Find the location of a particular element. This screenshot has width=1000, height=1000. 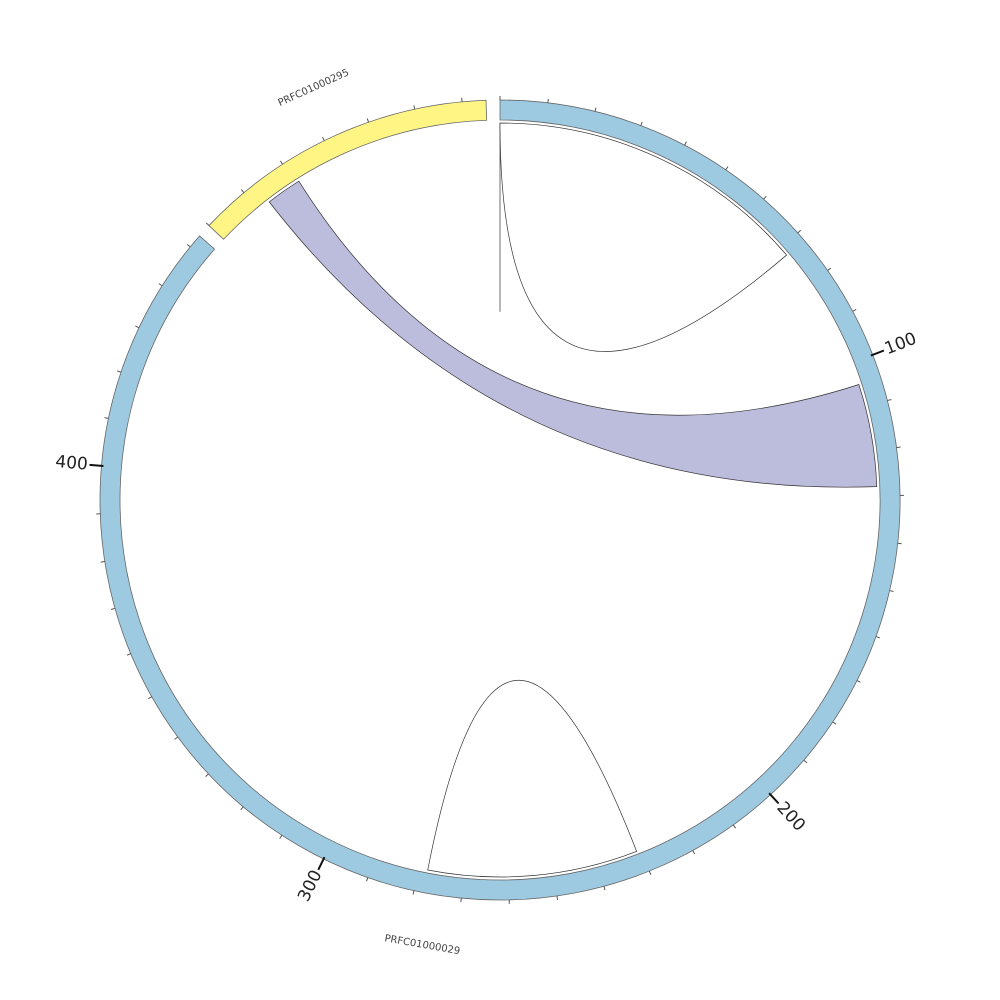

segment-label: PRFC01000029 is located at coordinates (422, 945).